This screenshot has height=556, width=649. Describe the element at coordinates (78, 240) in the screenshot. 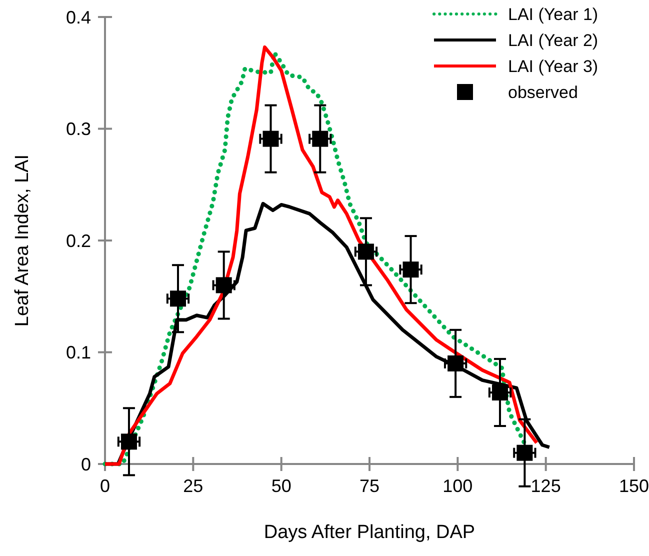

I see `y-tick-label: 0.2` at that location.